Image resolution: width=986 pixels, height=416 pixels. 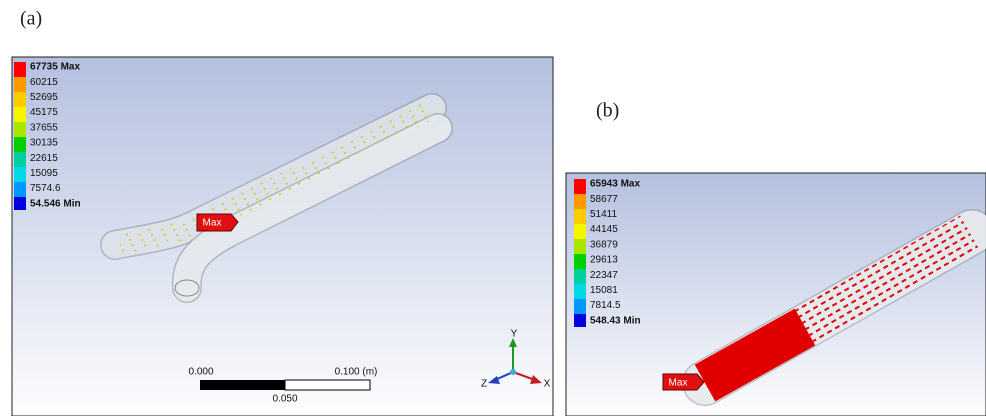 I want to click on axis-label: Z, so click(x=484, y=384).